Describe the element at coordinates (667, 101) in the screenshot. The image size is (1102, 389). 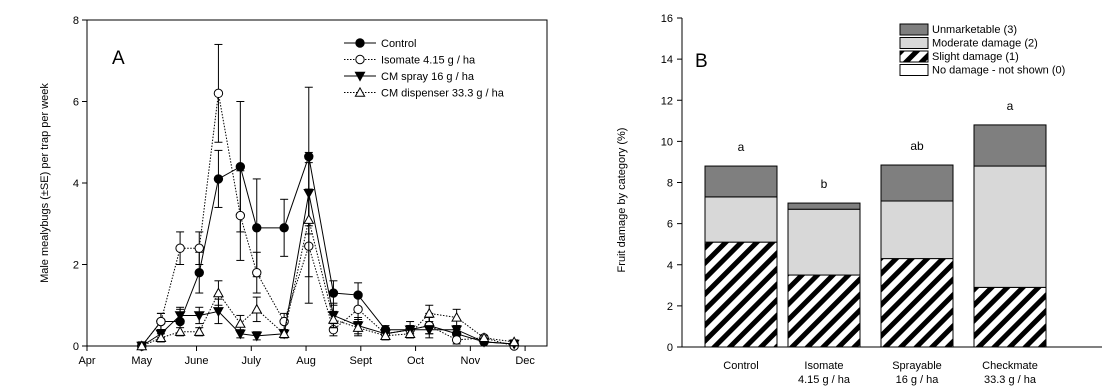
I see `y-tick-label: 12` at that location.